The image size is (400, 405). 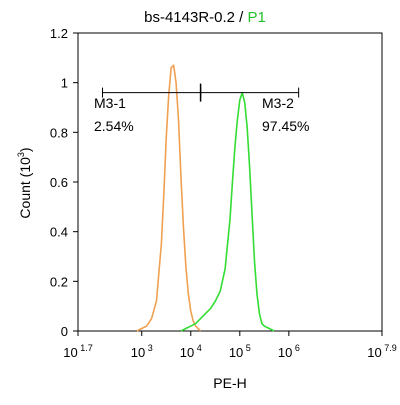 What do you see at coordinates (114, 126) in the screenshot?
I see `gate-1-percent: 2.54%` at bounding box center [114, 126].